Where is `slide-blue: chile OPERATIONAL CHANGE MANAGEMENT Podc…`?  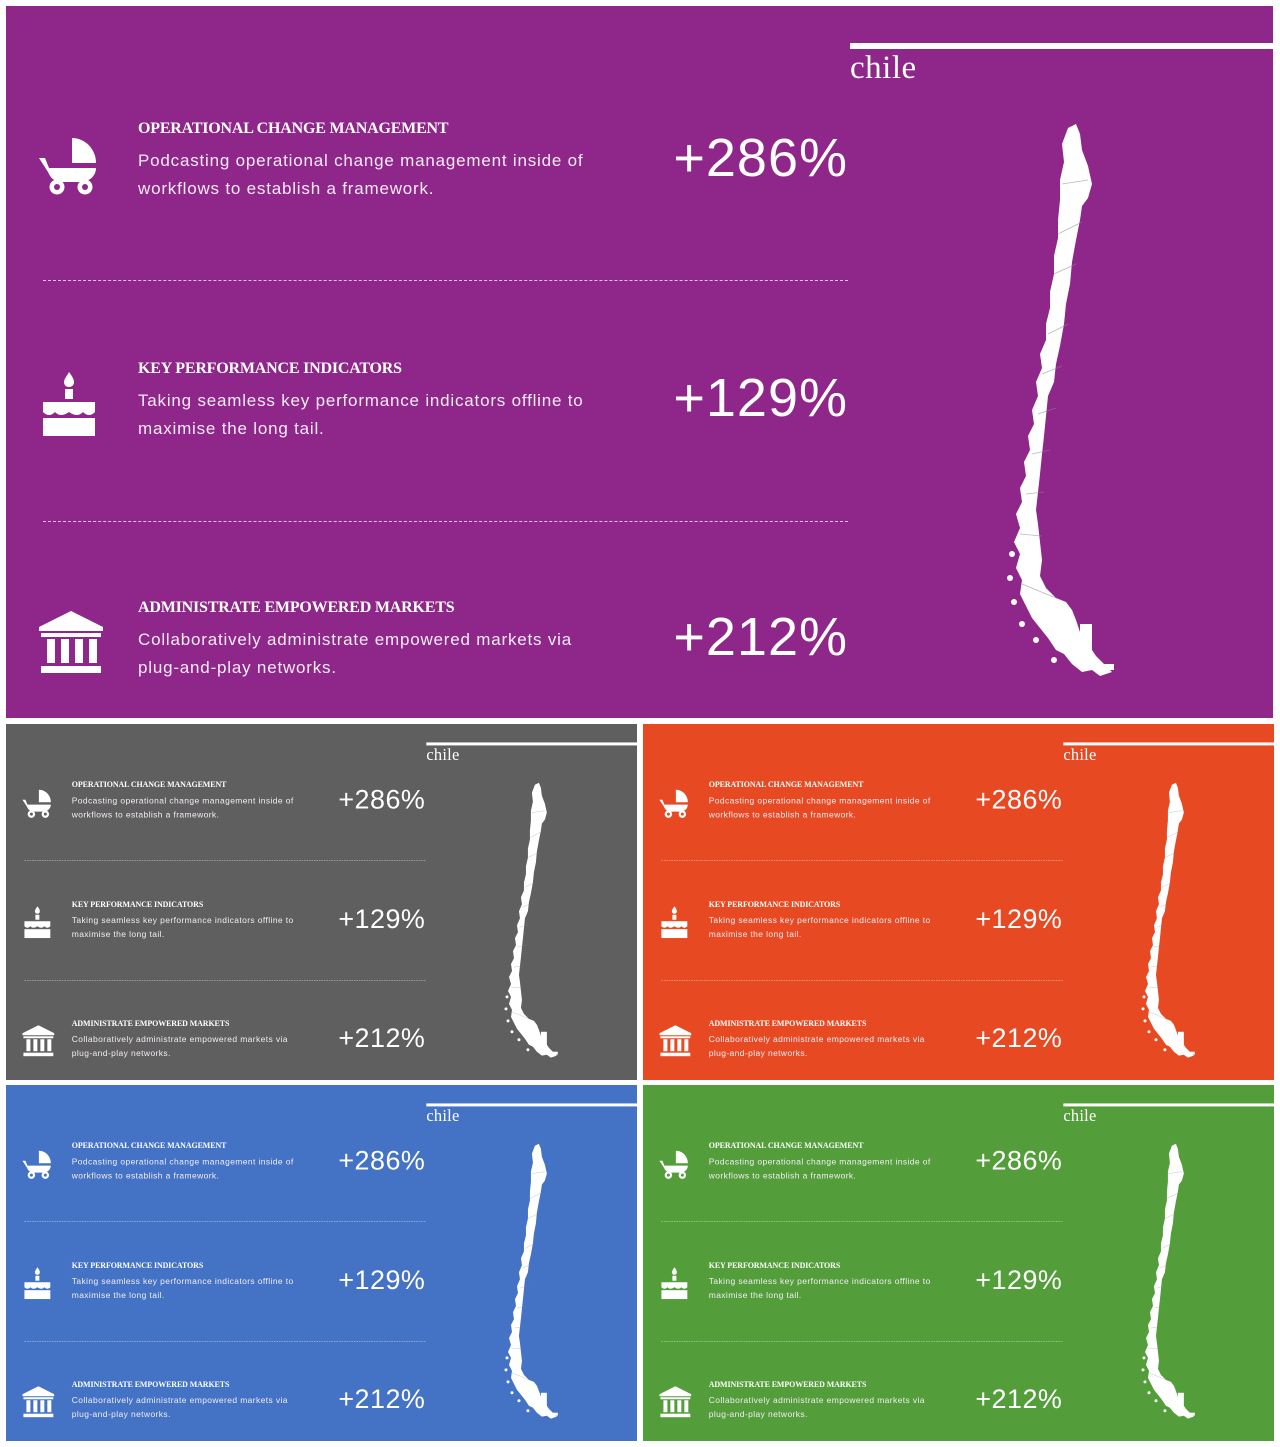 slide-blue: chile OPERATIONAL CHANGE MANAGEMENT Podc… is located at coordinates (321, 1263).